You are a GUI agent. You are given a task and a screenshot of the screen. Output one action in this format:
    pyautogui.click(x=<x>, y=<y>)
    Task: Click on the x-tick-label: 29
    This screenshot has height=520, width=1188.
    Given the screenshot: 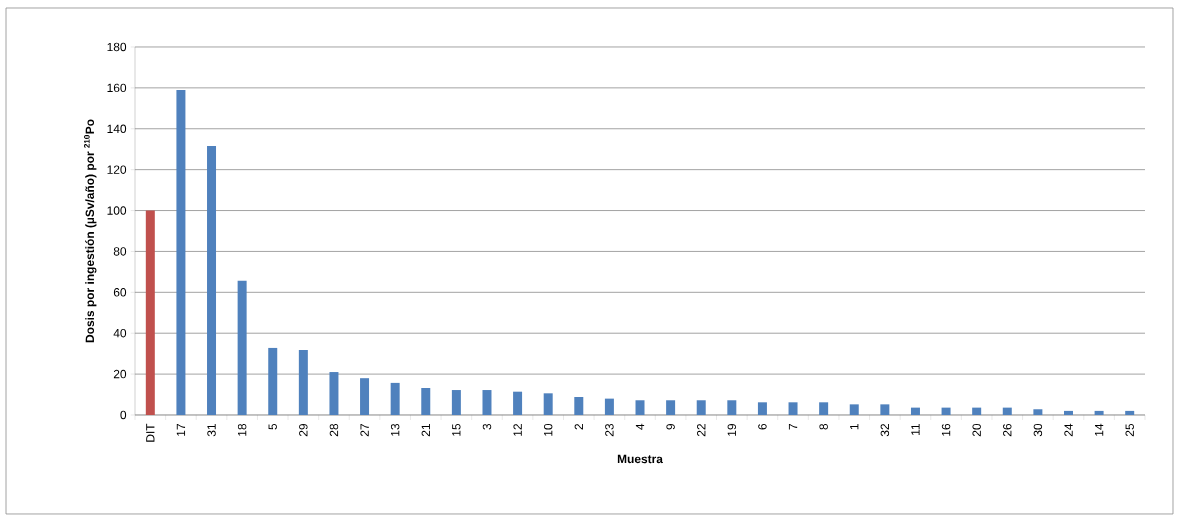 What is the action you would take?
    pyautogui.click(x=303, y=430)
    